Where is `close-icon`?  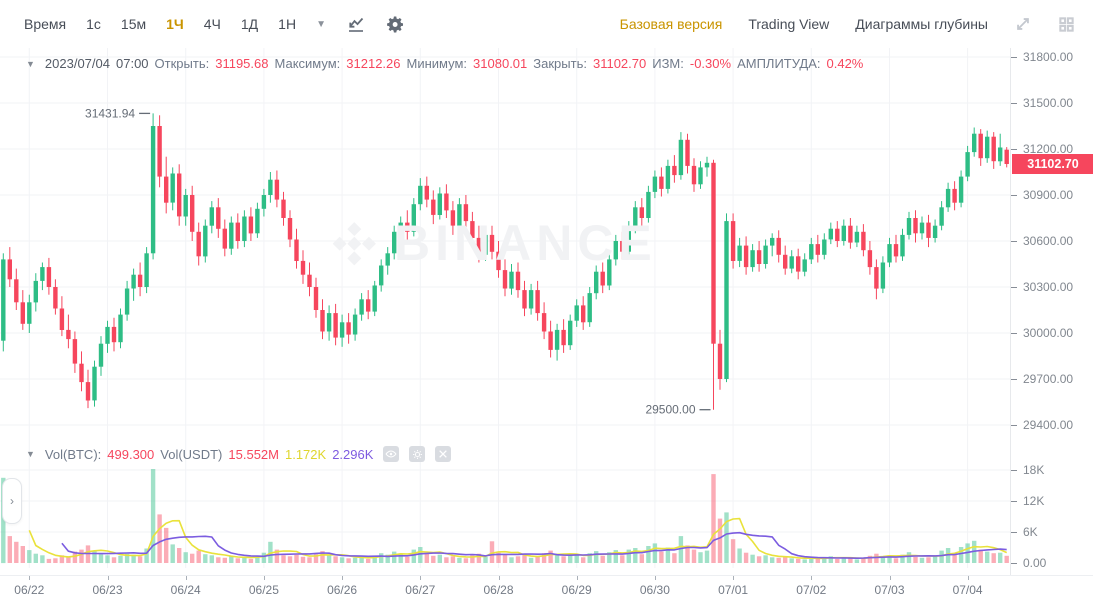
close-icon is located at coordinates (443, 454).